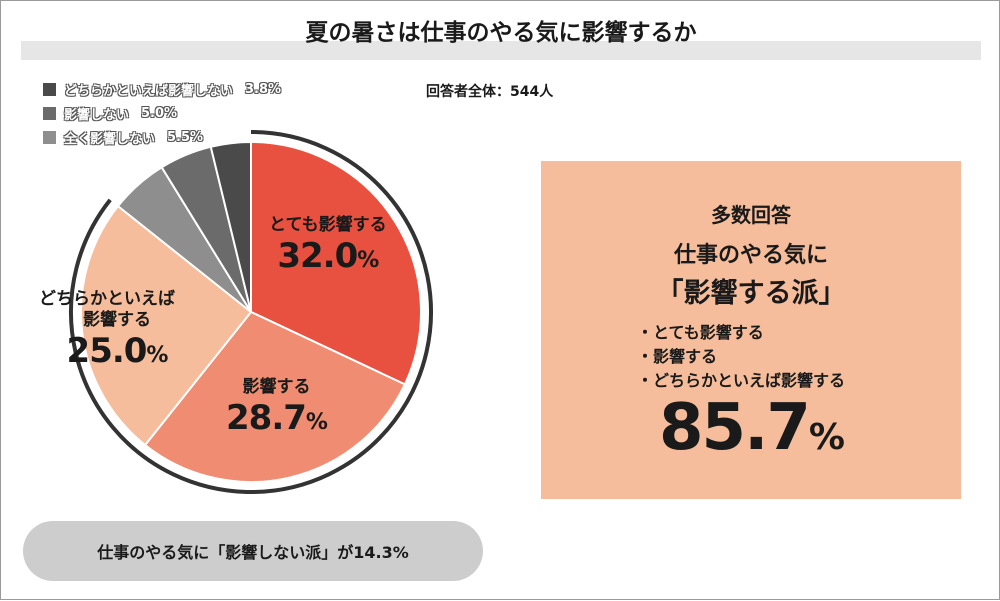 The height and width of the screenshot is (601, 1000). Describe the element at coordinates (162, 137) in the screenshot. I see `legend-item: 全く影響しない 5.5%` at that location.